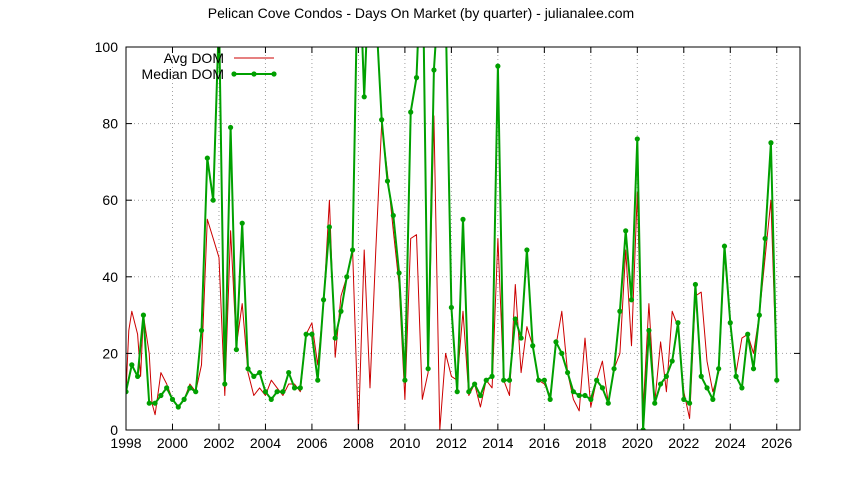 The height and width of the screenshot is (480, 844). What do you see at coordinates (110, 200) in the screenshot?
I see `y-tick-label: 60` at bounding box center [110, 200].